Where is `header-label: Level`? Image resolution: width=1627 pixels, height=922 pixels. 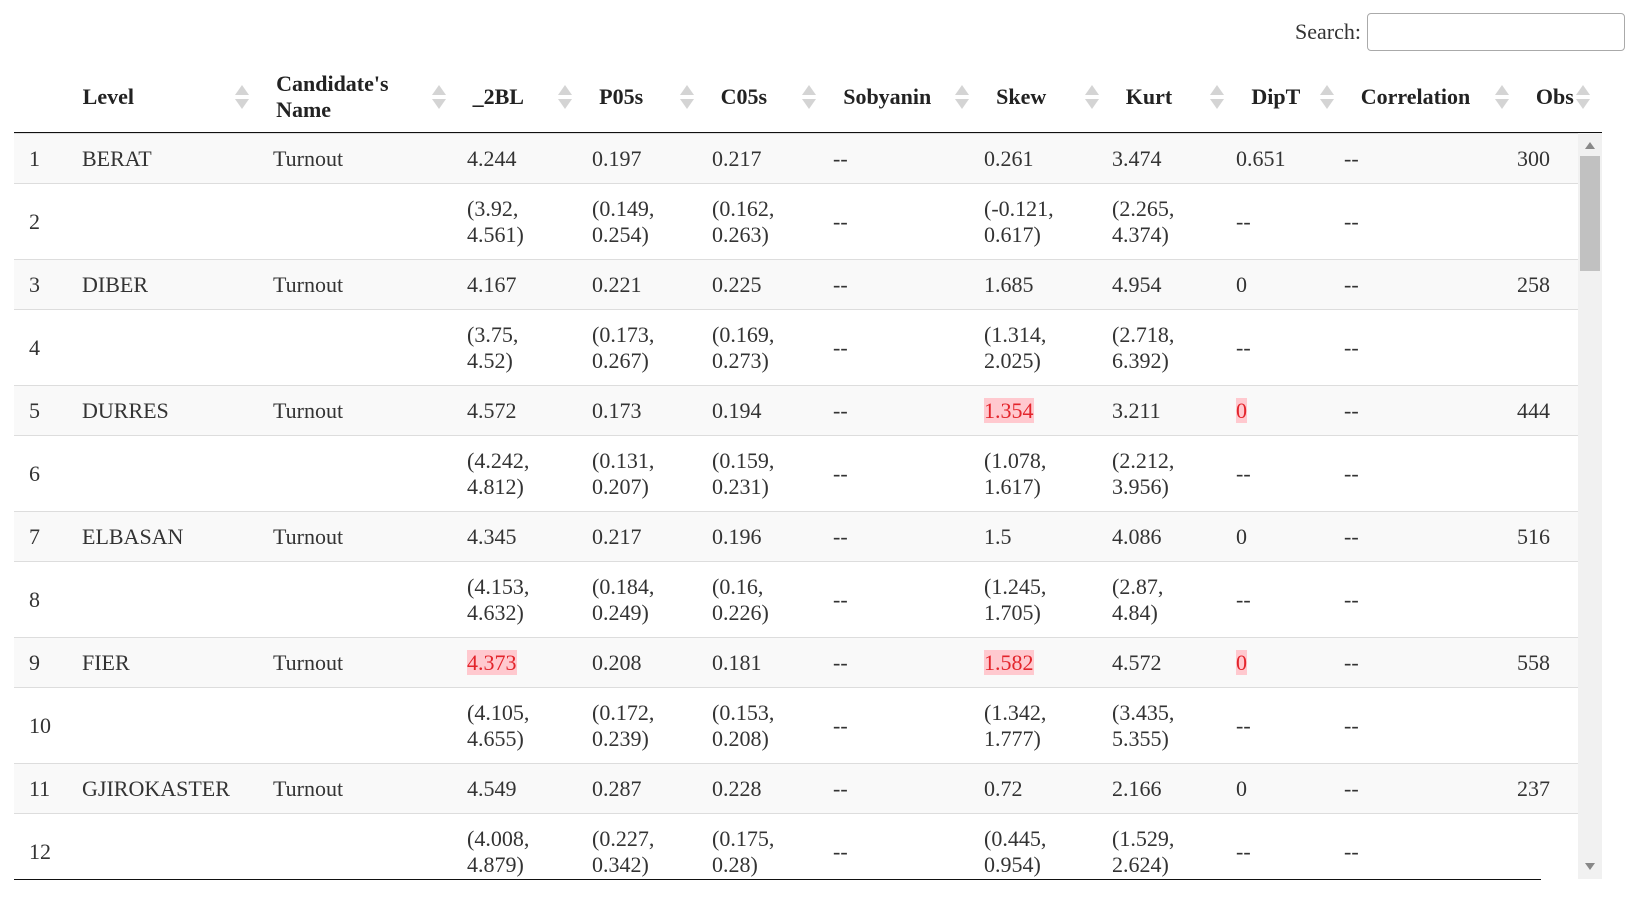 header-label: Level is located at coordinates (108, 96).